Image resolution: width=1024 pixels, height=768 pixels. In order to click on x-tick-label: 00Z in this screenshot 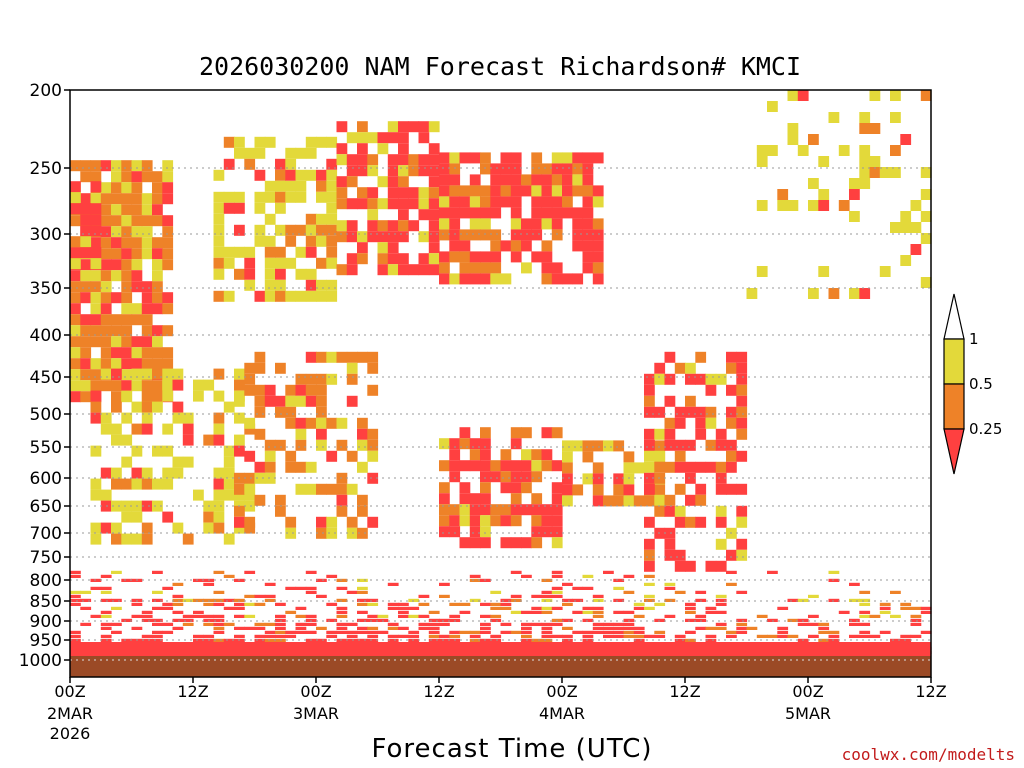, I will do `click(315, 691)`.